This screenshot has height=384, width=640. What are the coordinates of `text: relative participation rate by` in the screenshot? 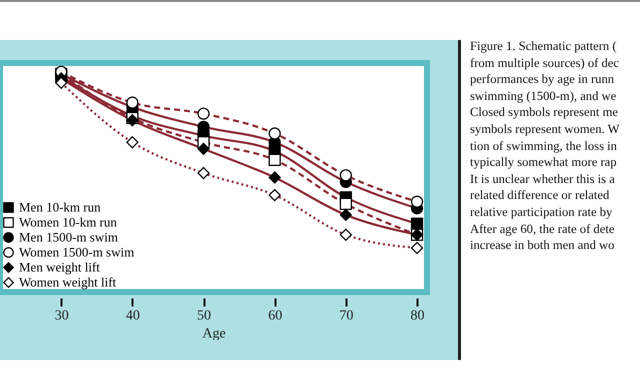 It's located at (542, 212).